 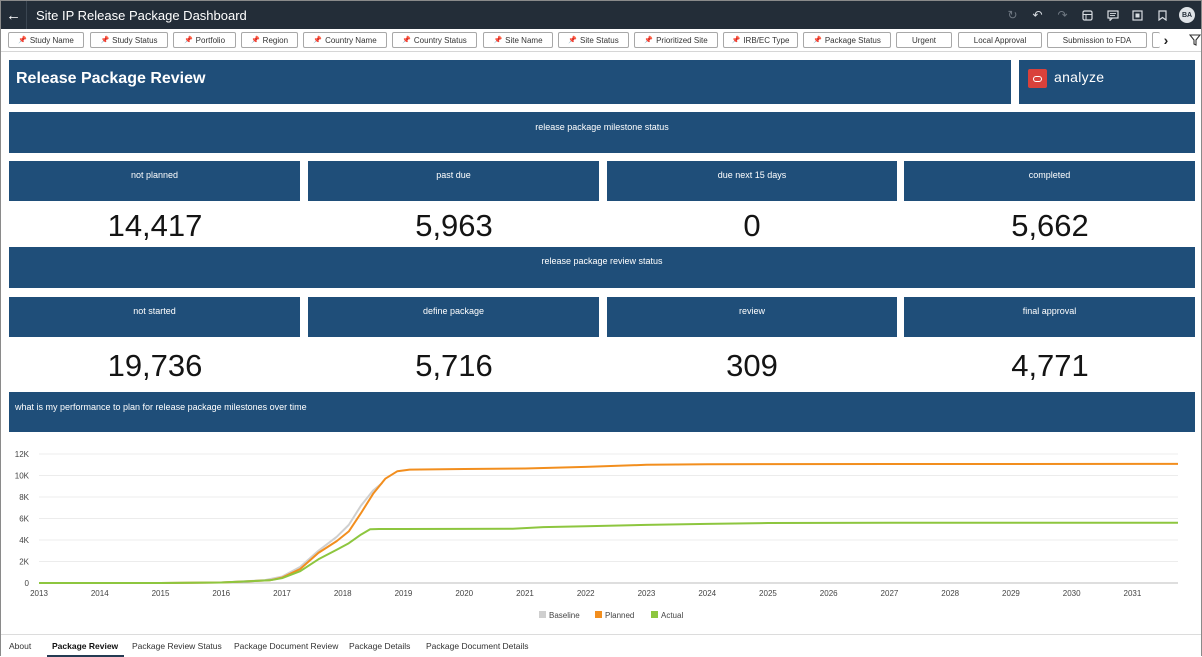 I want to click on filter-chip-study-status: 📌 Study Status, so click(x=129, y=40).